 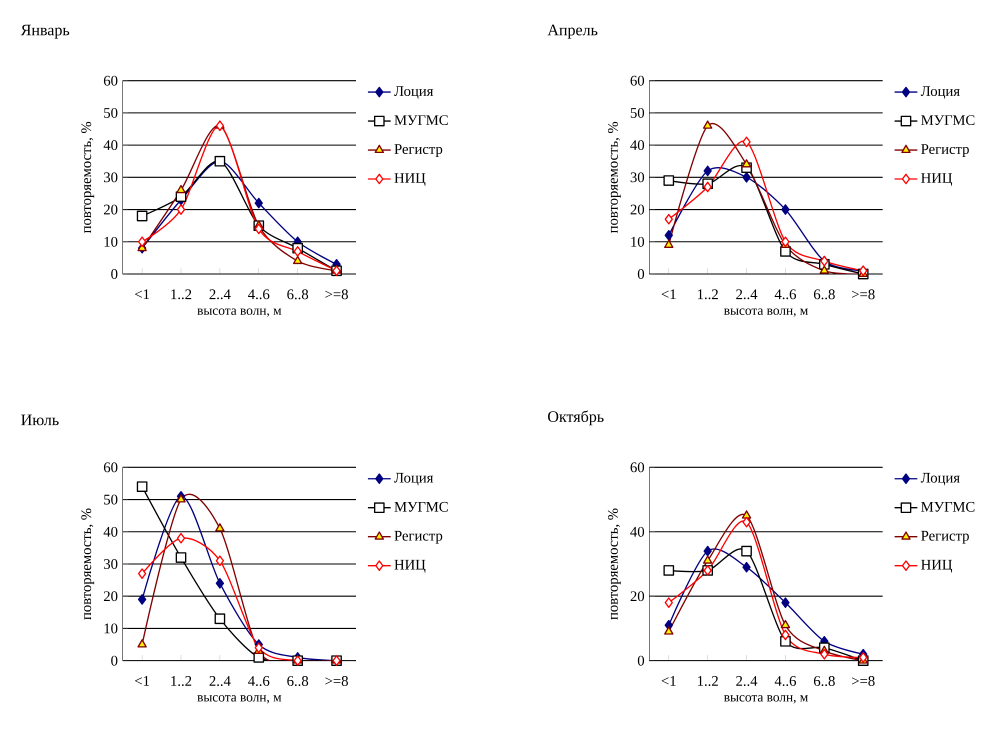 I want to click on chart-title: Январь, so click(x=45, y=31).